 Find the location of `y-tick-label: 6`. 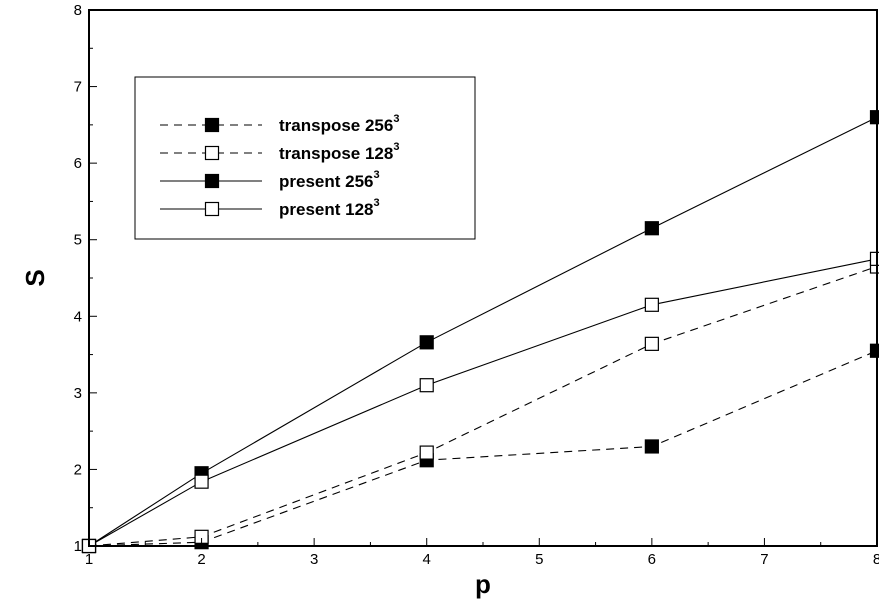

y-tick-label: 6 is located at coordinates (78, 163).